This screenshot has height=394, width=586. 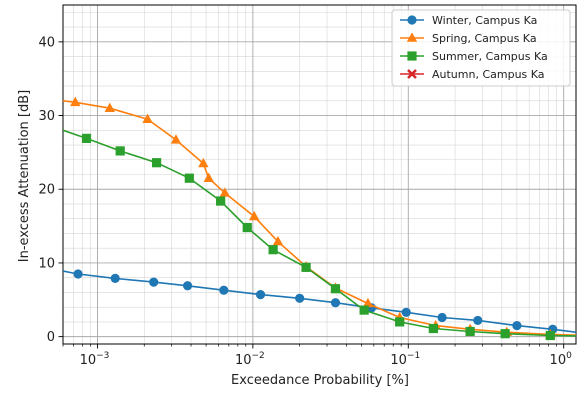 I want to click on legend-box, so click(x=481, y=48).